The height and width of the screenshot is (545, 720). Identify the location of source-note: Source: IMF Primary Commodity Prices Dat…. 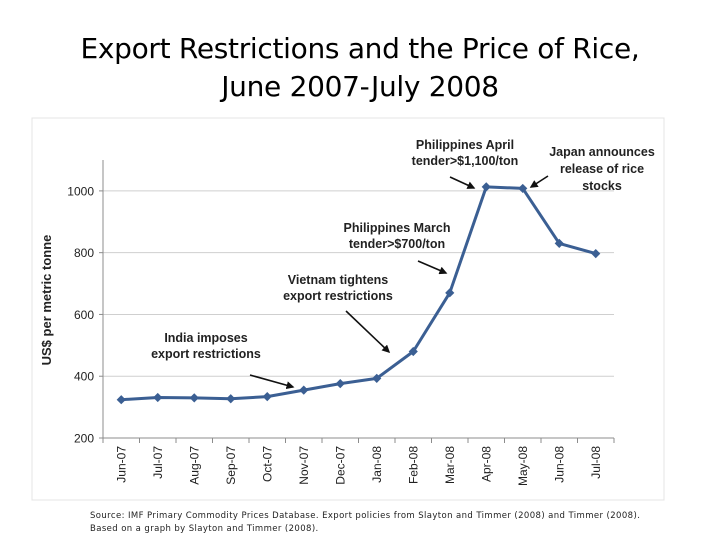
(370, 523).